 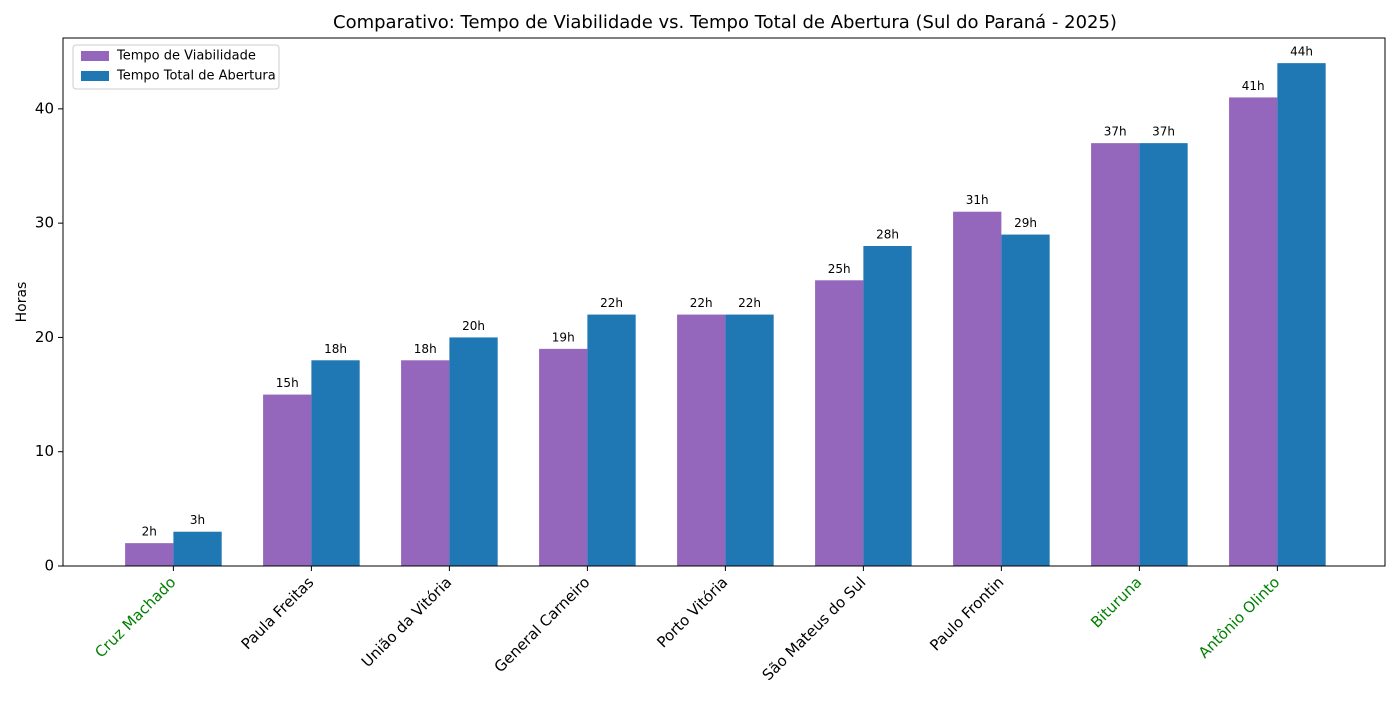 I want to click on value-label: 15h, so click(x=287, y=383).